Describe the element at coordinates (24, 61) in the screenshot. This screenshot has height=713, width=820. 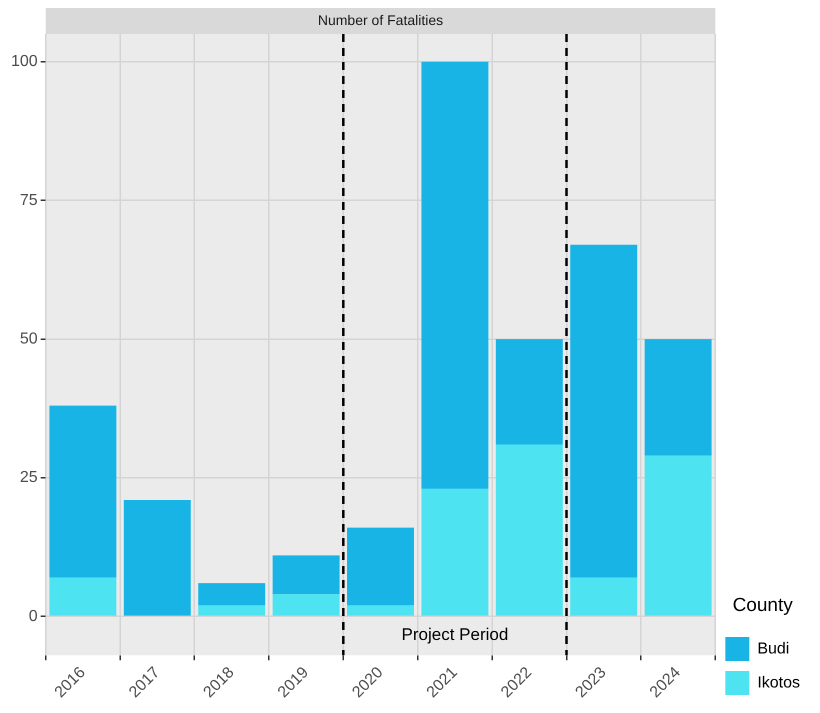
I see `y-tick-label: 100` at that location.